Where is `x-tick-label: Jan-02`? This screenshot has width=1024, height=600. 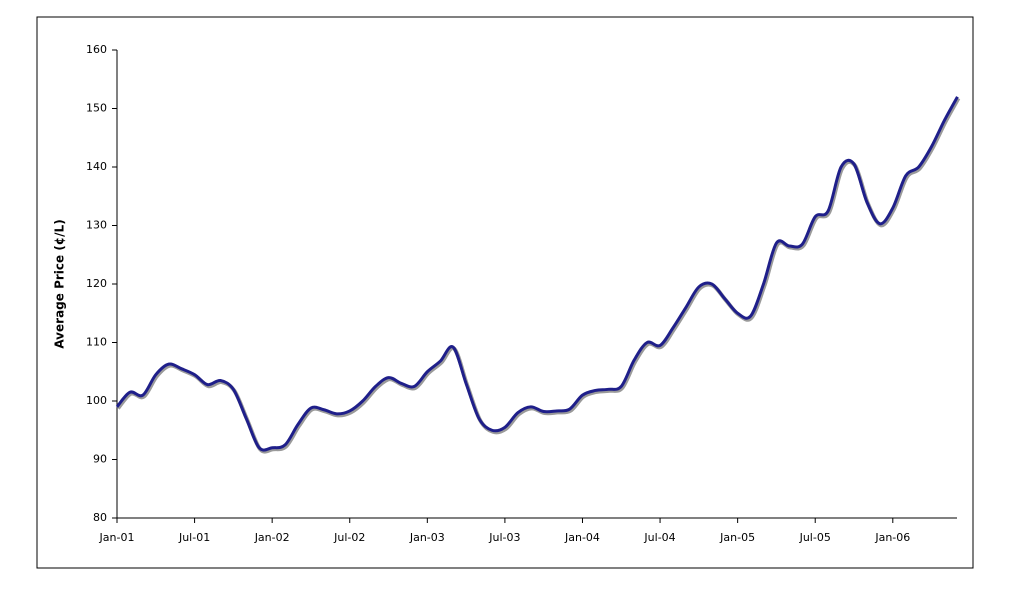 x-tick-label: Jan-02 is located at coordinates (272, 537).